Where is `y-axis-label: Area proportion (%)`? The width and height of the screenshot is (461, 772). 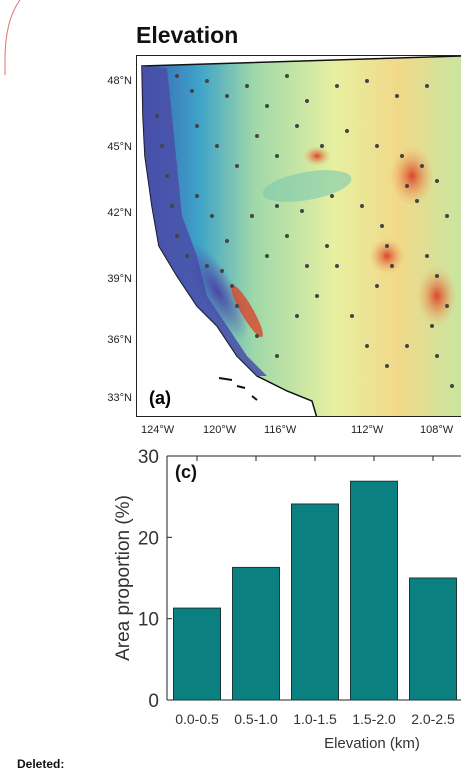
y-axis-label: Area proportion (%) is located at coordinates (123, 578).